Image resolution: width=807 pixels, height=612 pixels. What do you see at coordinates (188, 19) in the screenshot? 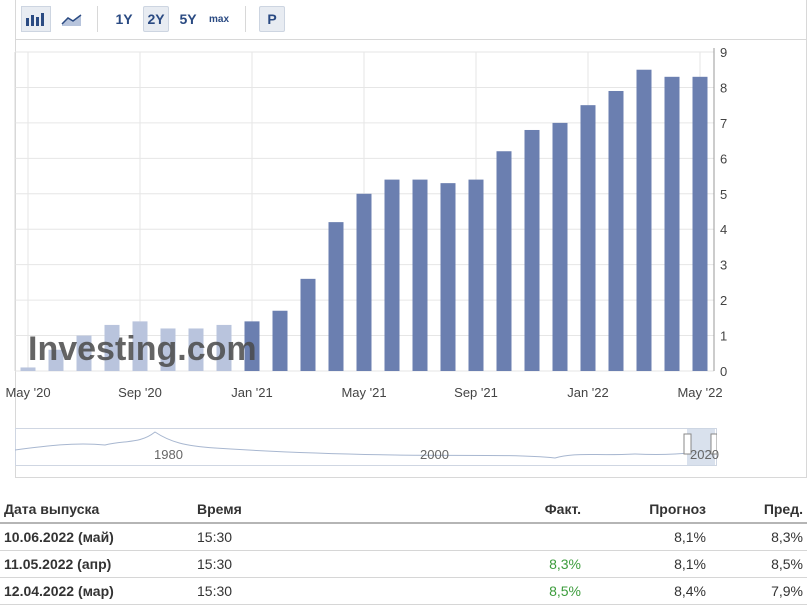
I see `range-5y-button: 5Y` at bounding box center [188, 19].